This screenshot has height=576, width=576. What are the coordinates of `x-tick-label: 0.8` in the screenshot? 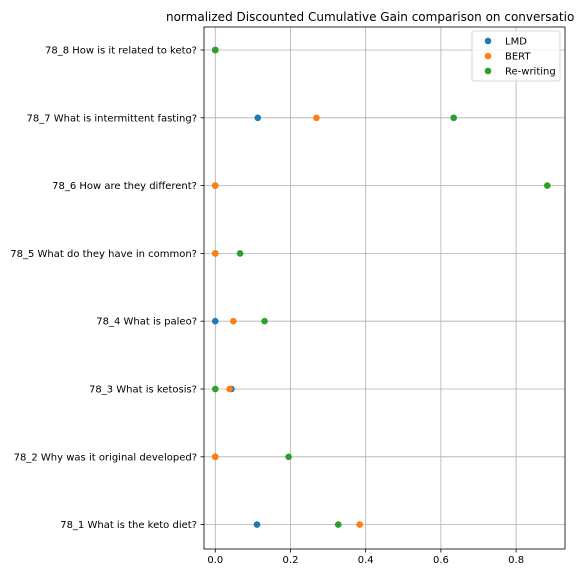 It's located at (516, 560).